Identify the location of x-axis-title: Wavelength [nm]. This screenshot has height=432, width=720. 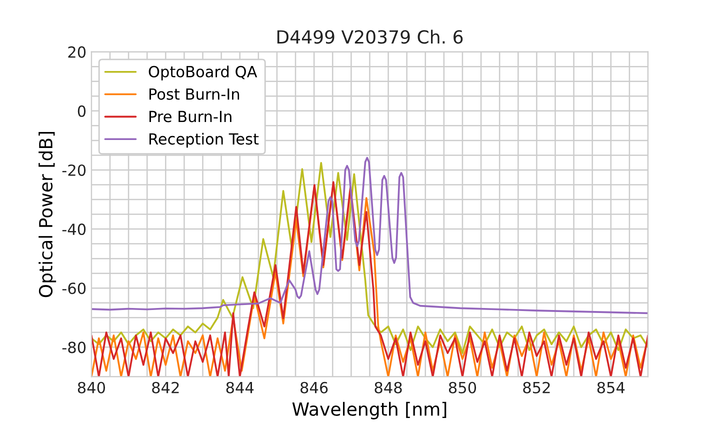
(369, 411).